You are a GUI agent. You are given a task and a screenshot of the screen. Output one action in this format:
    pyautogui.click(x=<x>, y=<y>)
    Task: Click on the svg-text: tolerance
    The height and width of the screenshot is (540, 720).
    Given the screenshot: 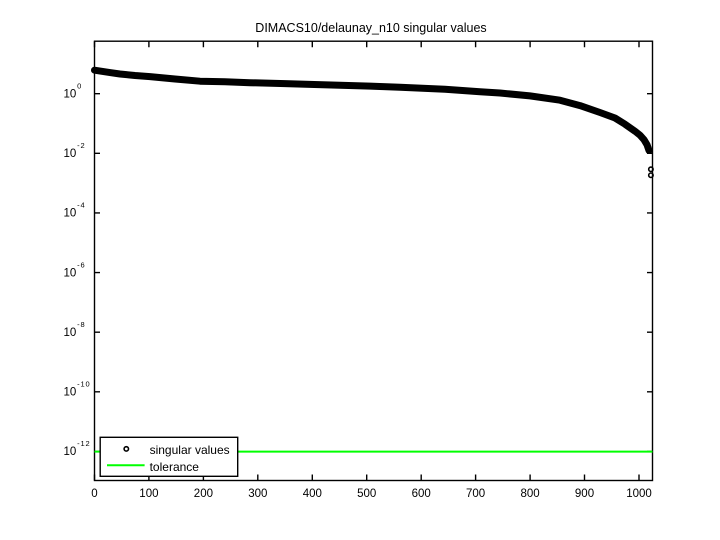 What is the action you would take?
    pyautogui.click(x=175, y=467)
    